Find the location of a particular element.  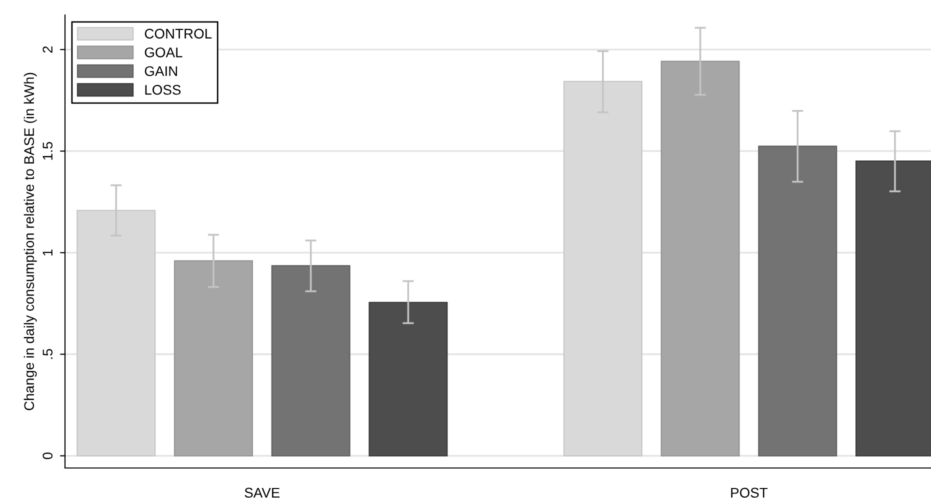

x-tick-label: POST is located at coordinates (749, 493).